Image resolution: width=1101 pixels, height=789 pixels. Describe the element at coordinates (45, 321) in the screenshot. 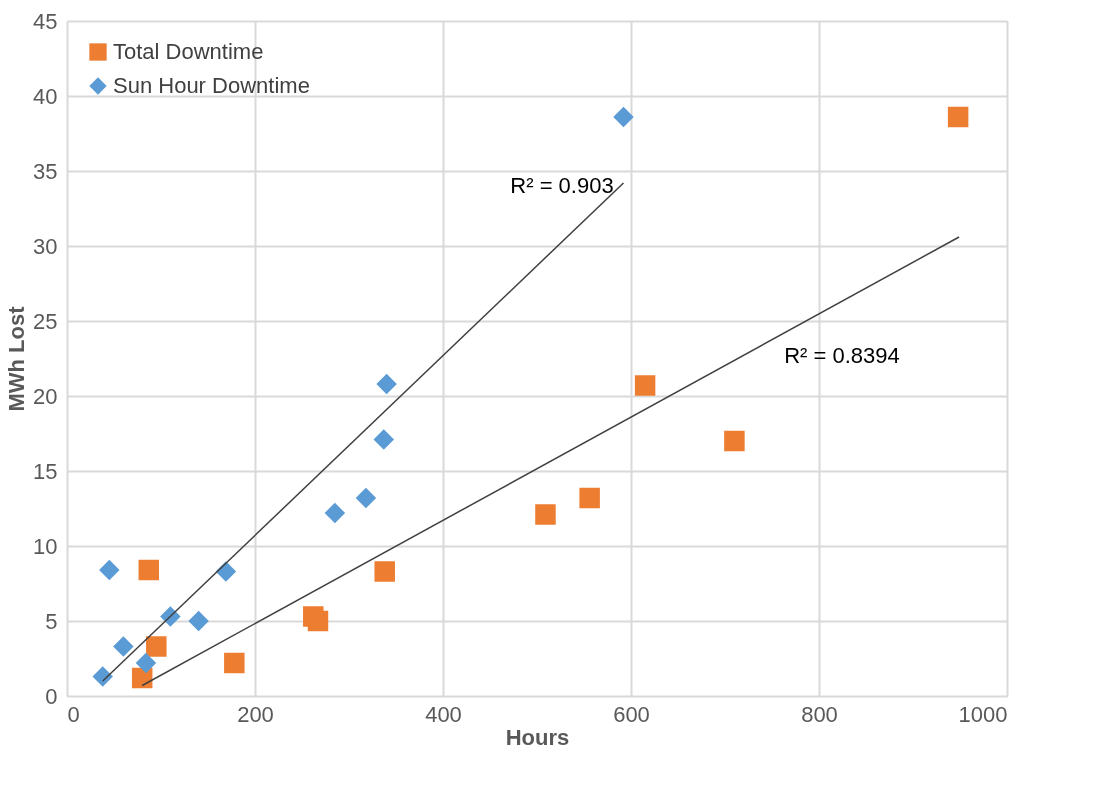

I see `y-tick-label: 25` at that location.